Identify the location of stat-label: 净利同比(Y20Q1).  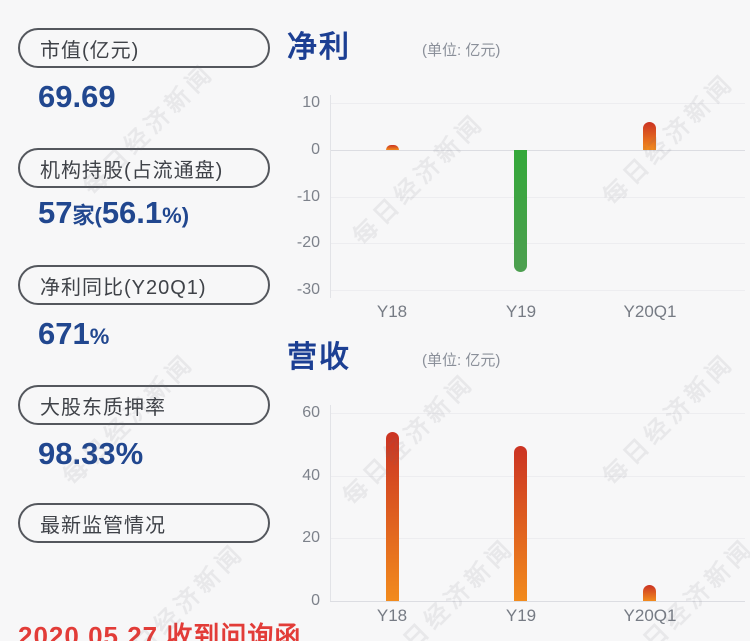
(123, 287).